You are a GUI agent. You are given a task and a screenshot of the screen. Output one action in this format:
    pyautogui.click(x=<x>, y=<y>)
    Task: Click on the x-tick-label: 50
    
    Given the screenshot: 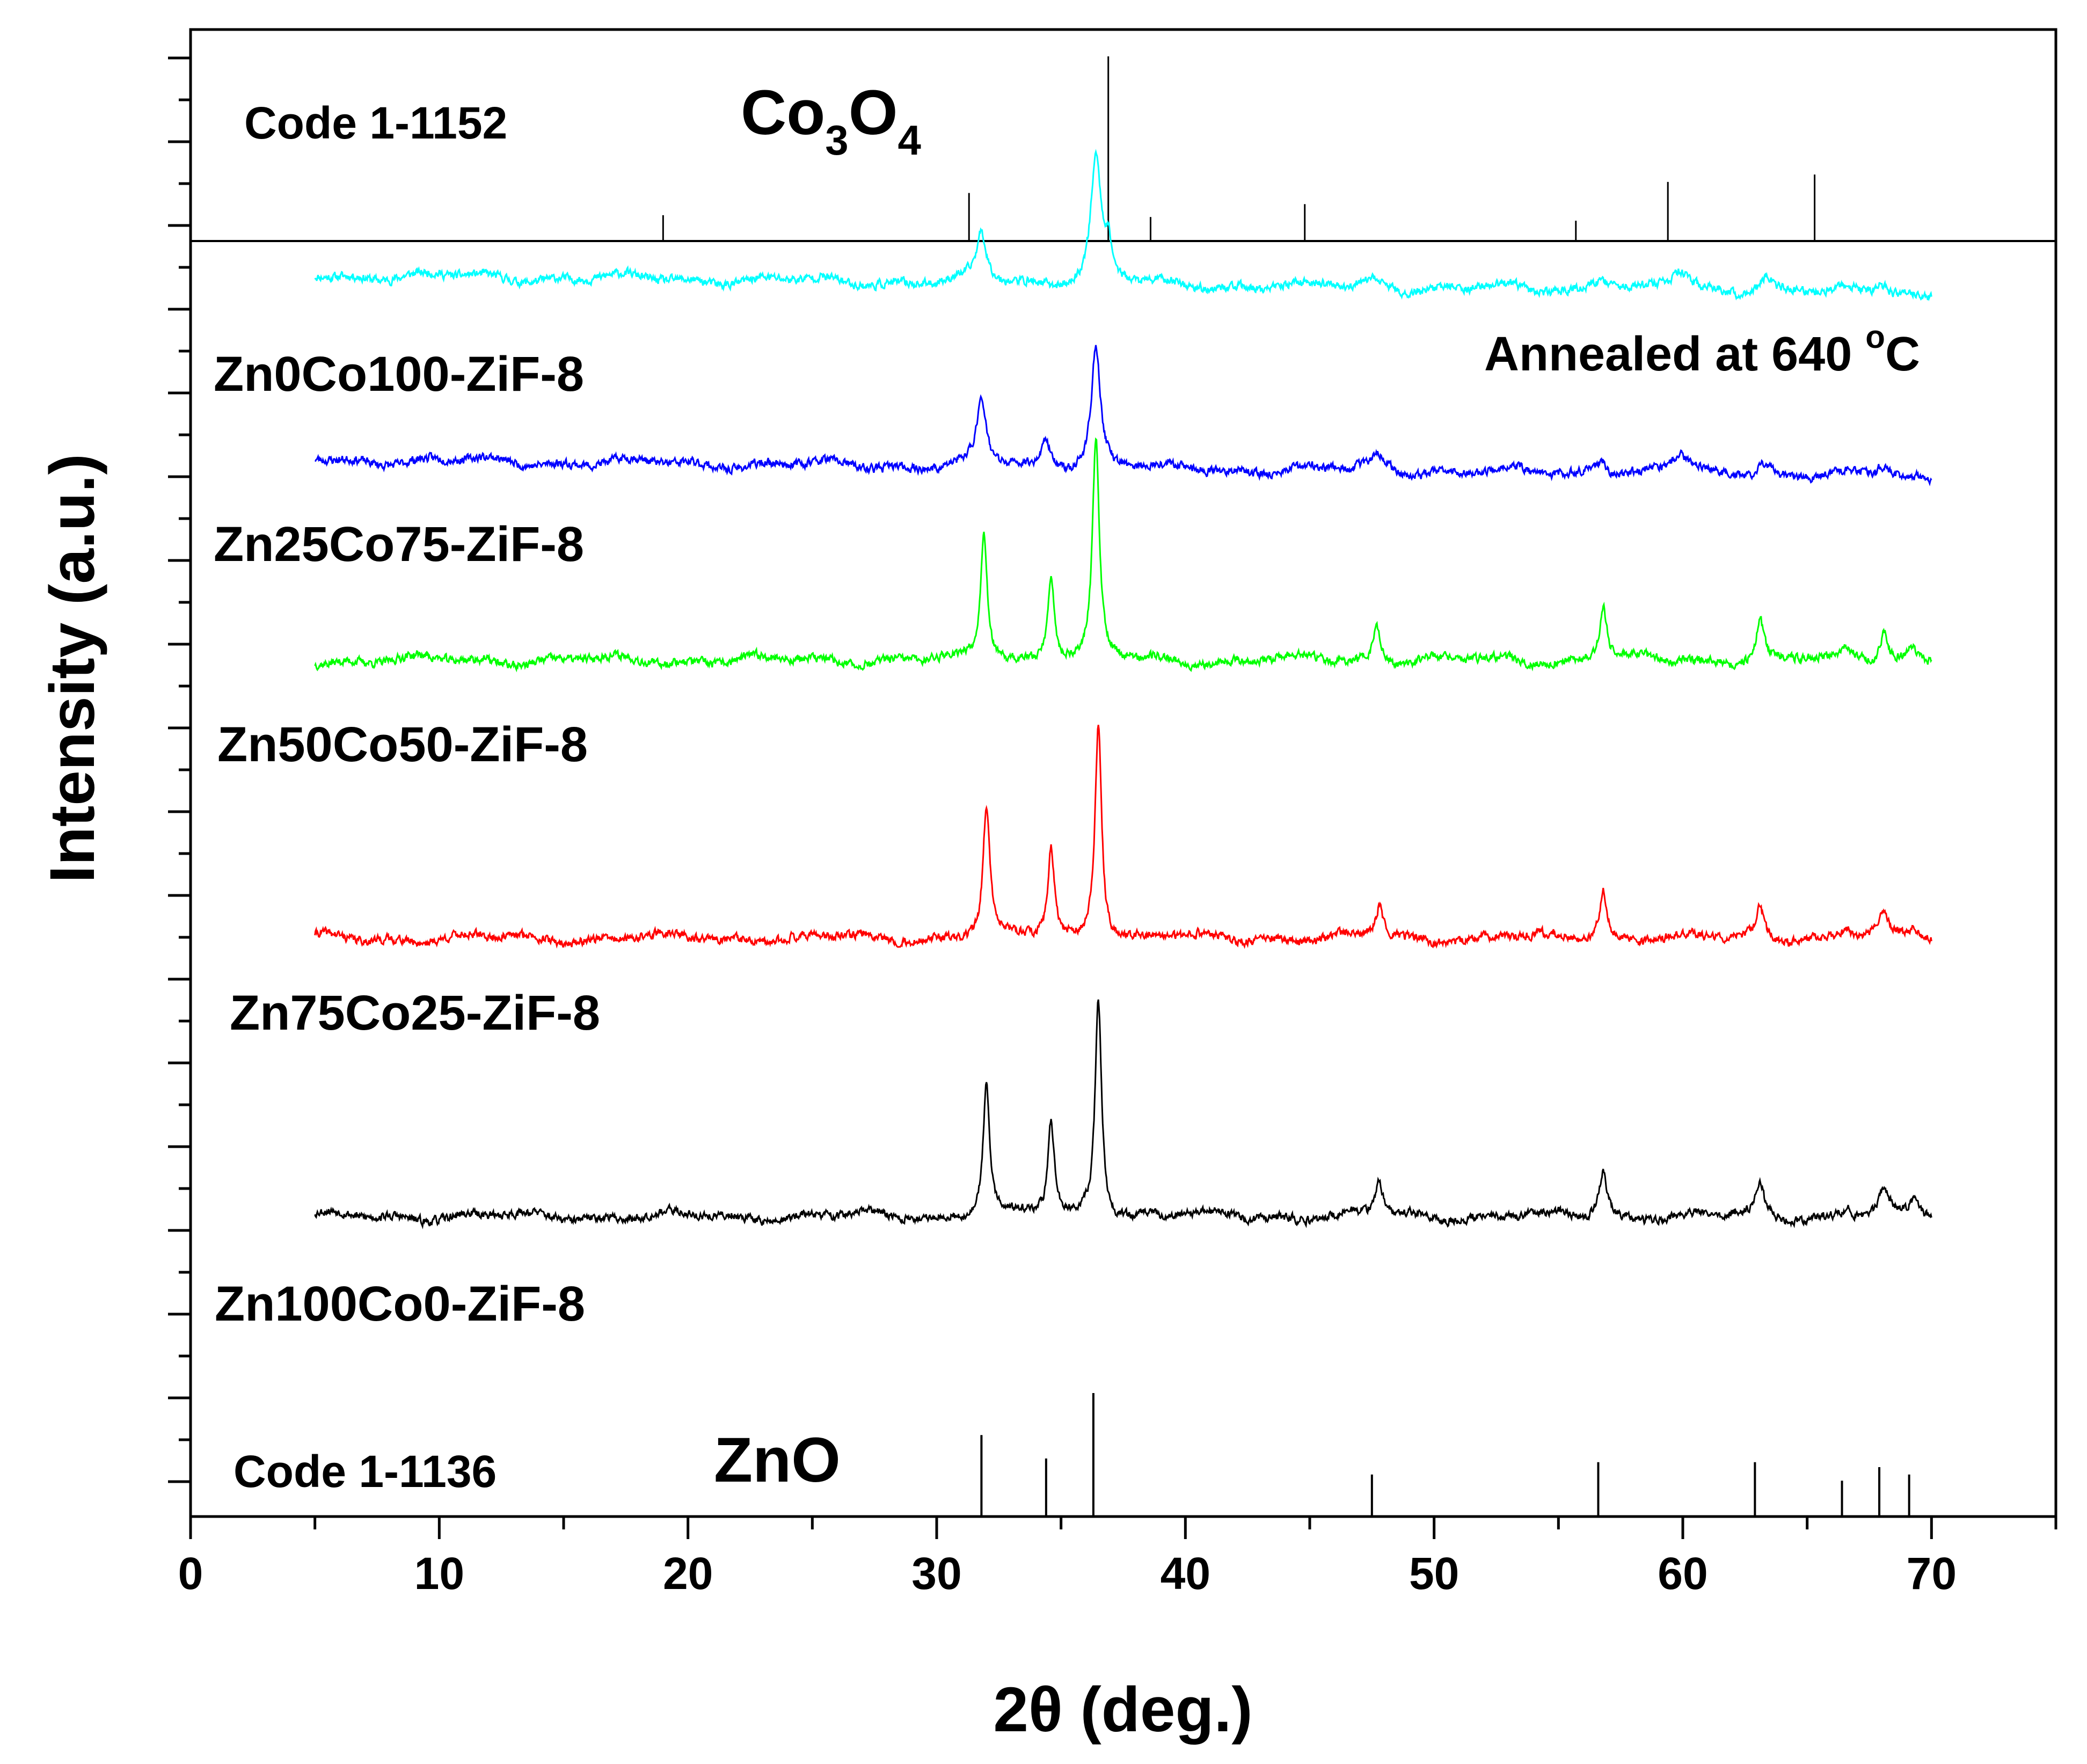 What is the action you would take?
    pyautogui.click(x=1434, y=1573)
    